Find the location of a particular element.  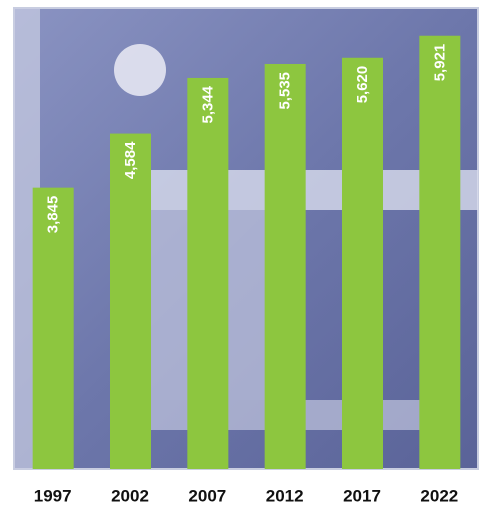

value-label: 5,344 is located at coordinates (207, 104).